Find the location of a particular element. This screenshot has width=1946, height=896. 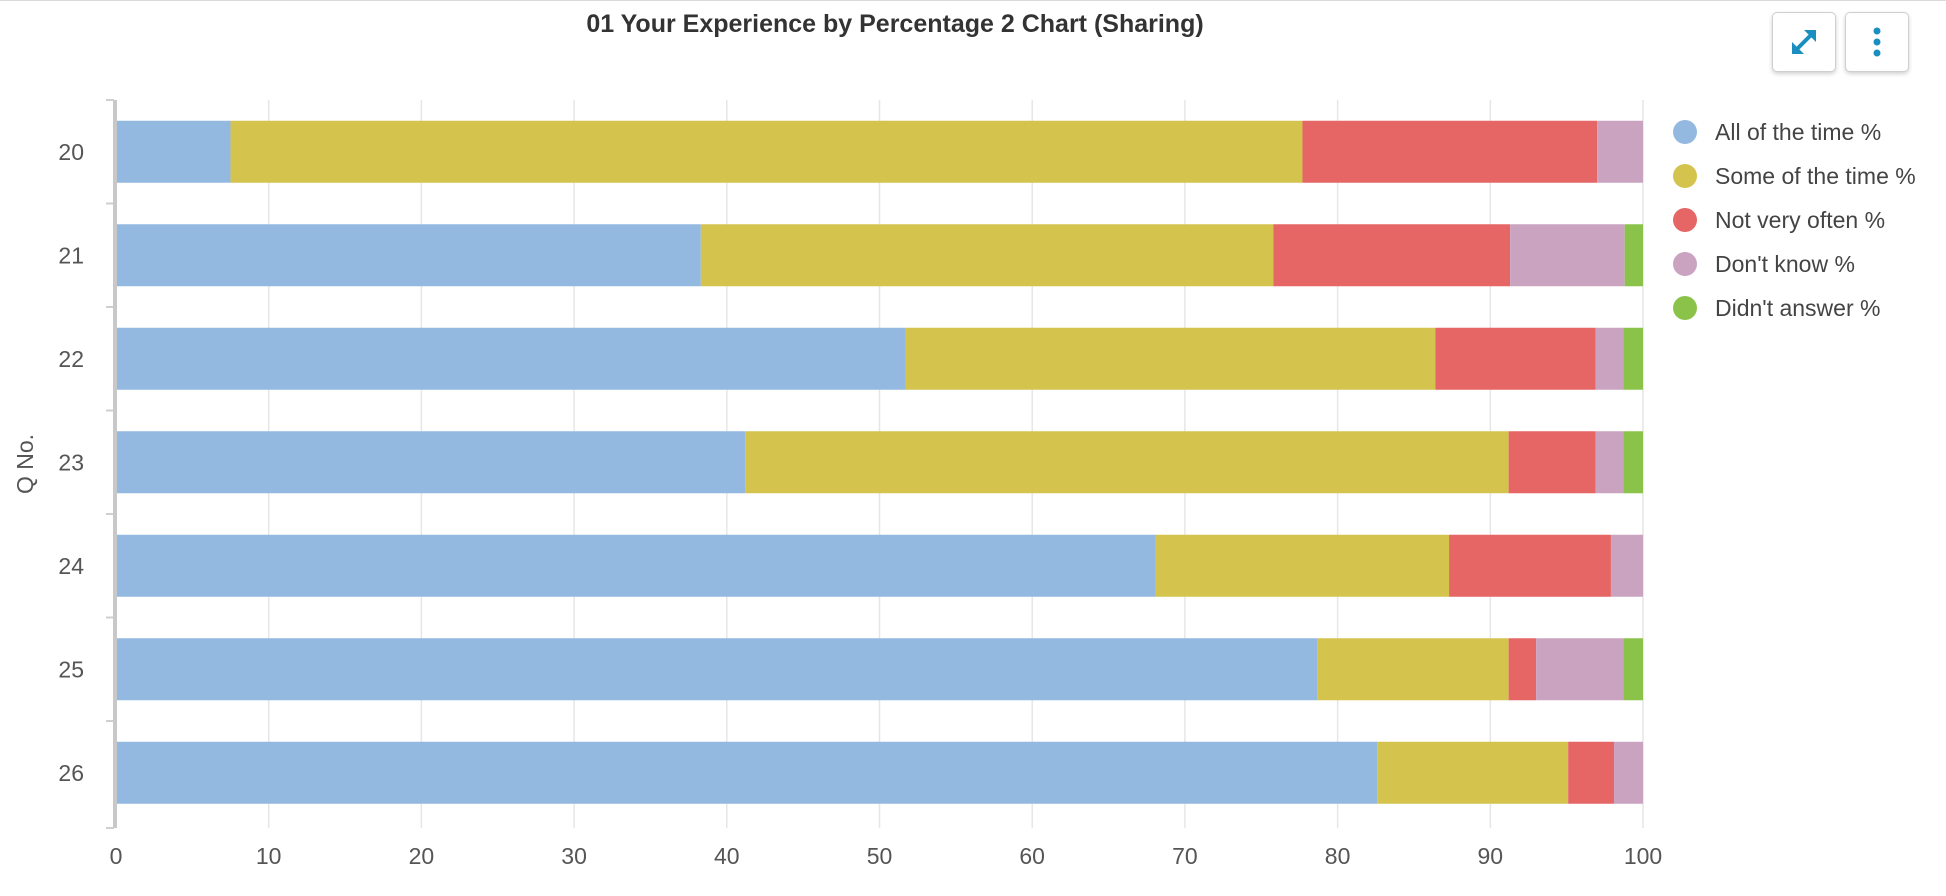

y-tick-label: 23 is located at coordinates (71, 462).